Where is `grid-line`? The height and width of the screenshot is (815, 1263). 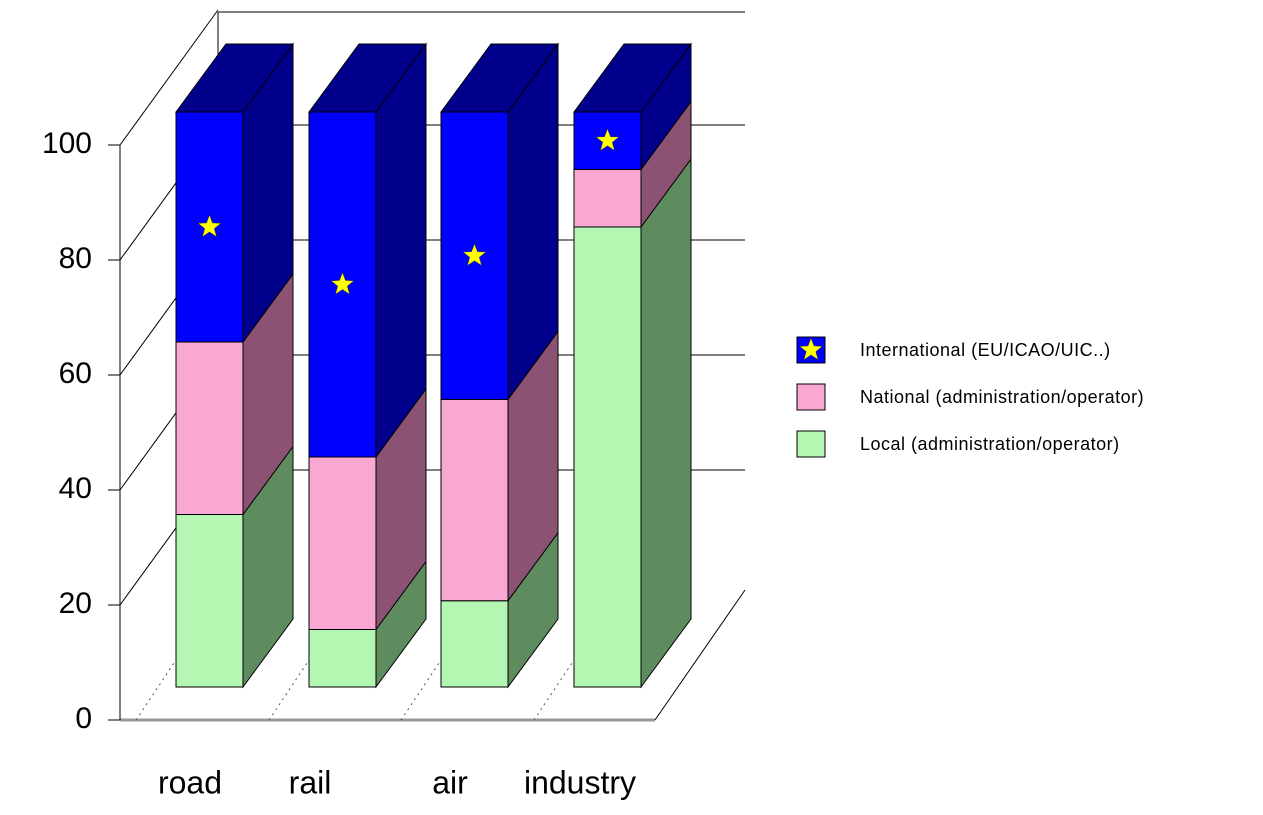
grid-line is located at coordinates (169, 77).